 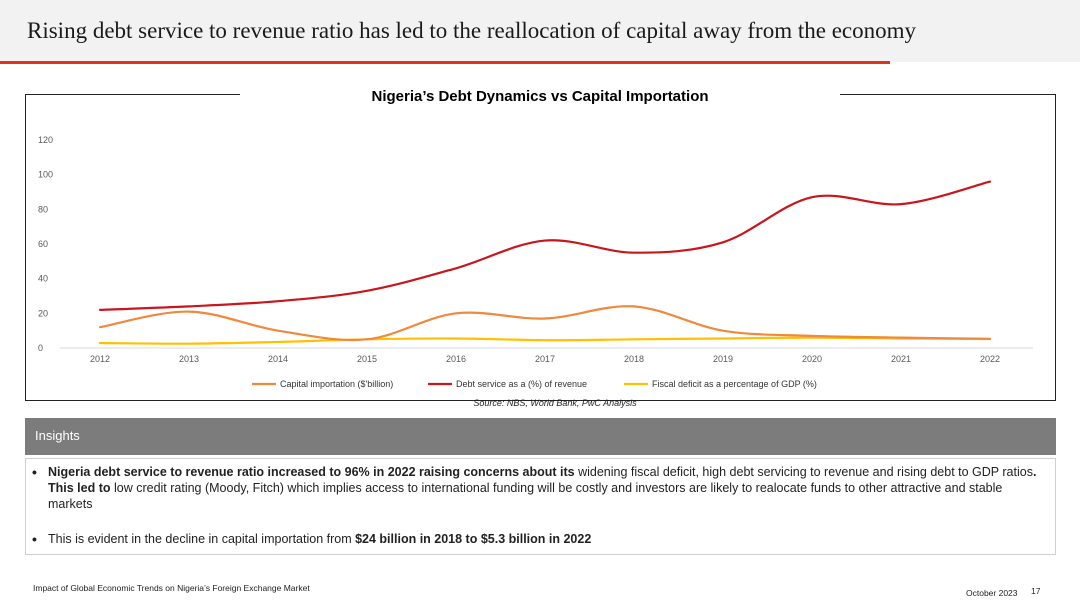 I want to click on x-tick-label: 2020, so click(x=812, y=359).